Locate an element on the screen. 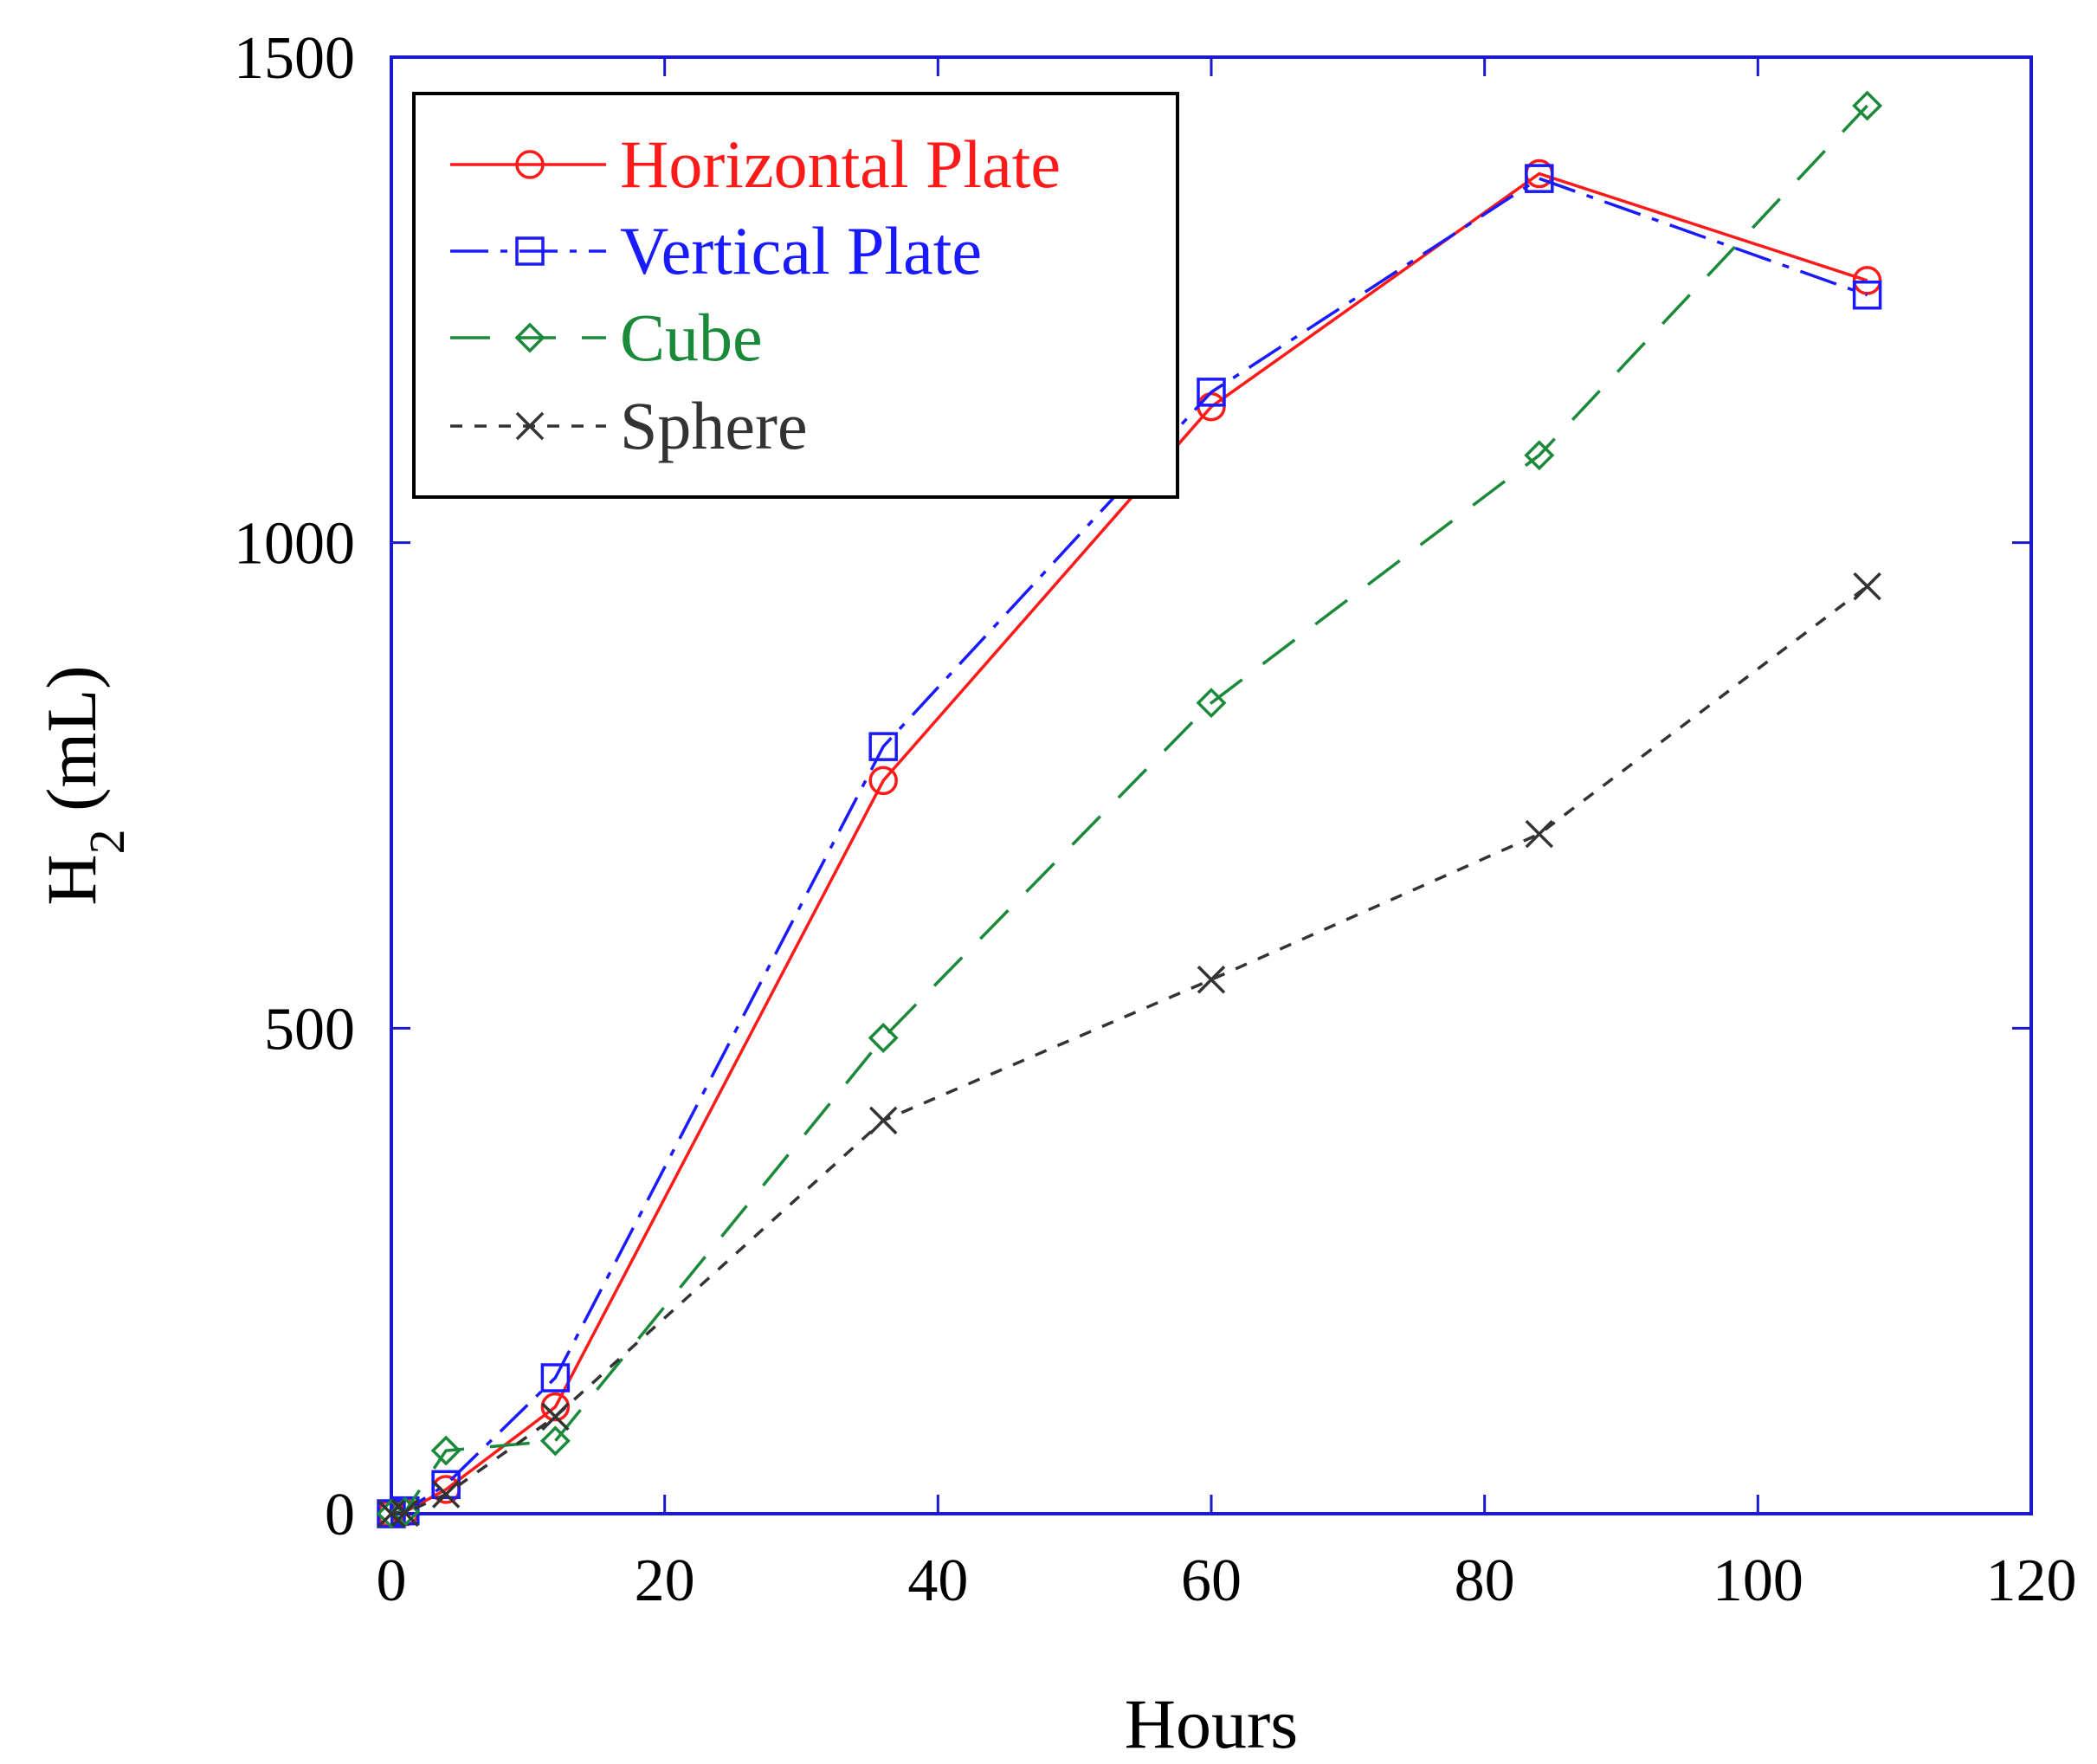 Image resolution: width=2097 pixels, height=1764 pixels. legend-item-sphere: Sphere is located at coordinates (629, 425).